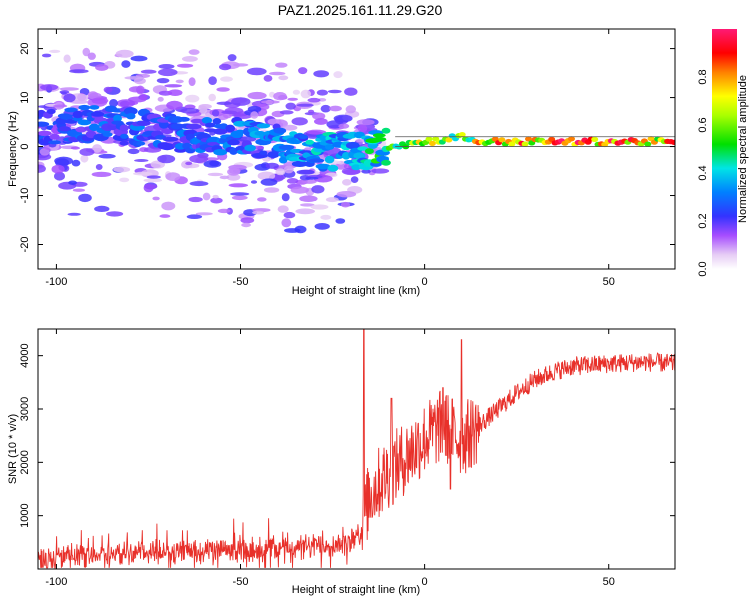 The image size is (750, 600). Describe the element at coordinates (356, 590) in the screenshot. I see `snr-x-label: Height of straight line (km)` at that location.